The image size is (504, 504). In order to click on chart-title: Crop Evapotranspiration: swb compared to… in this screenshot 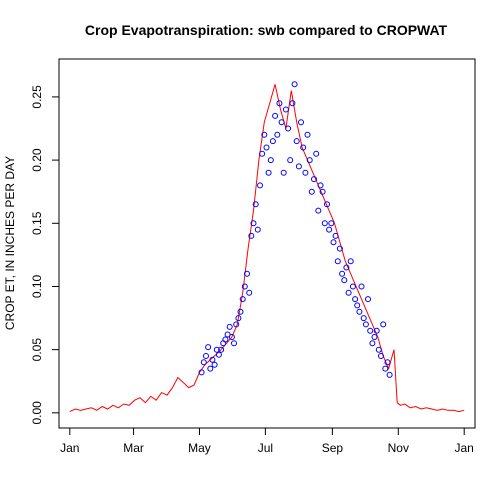, I will do `click(266, 30)`.